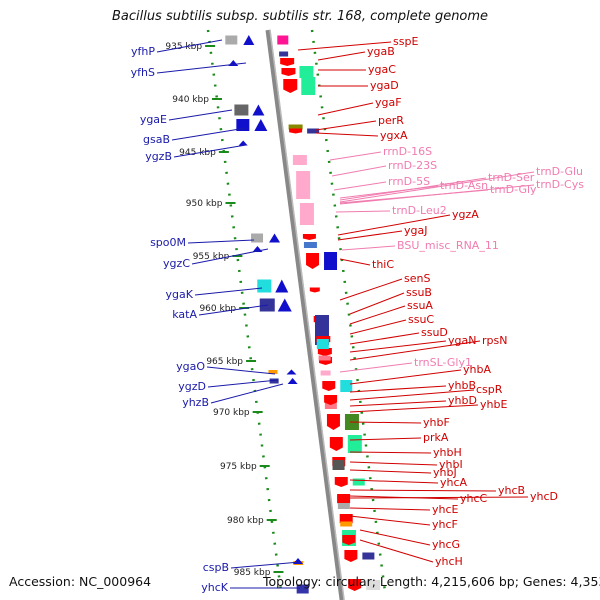  What do you see at coordinates (384, 85) in the screenshot?
I see `right-gene-label: ygaD` at bounding box center [384, 85].